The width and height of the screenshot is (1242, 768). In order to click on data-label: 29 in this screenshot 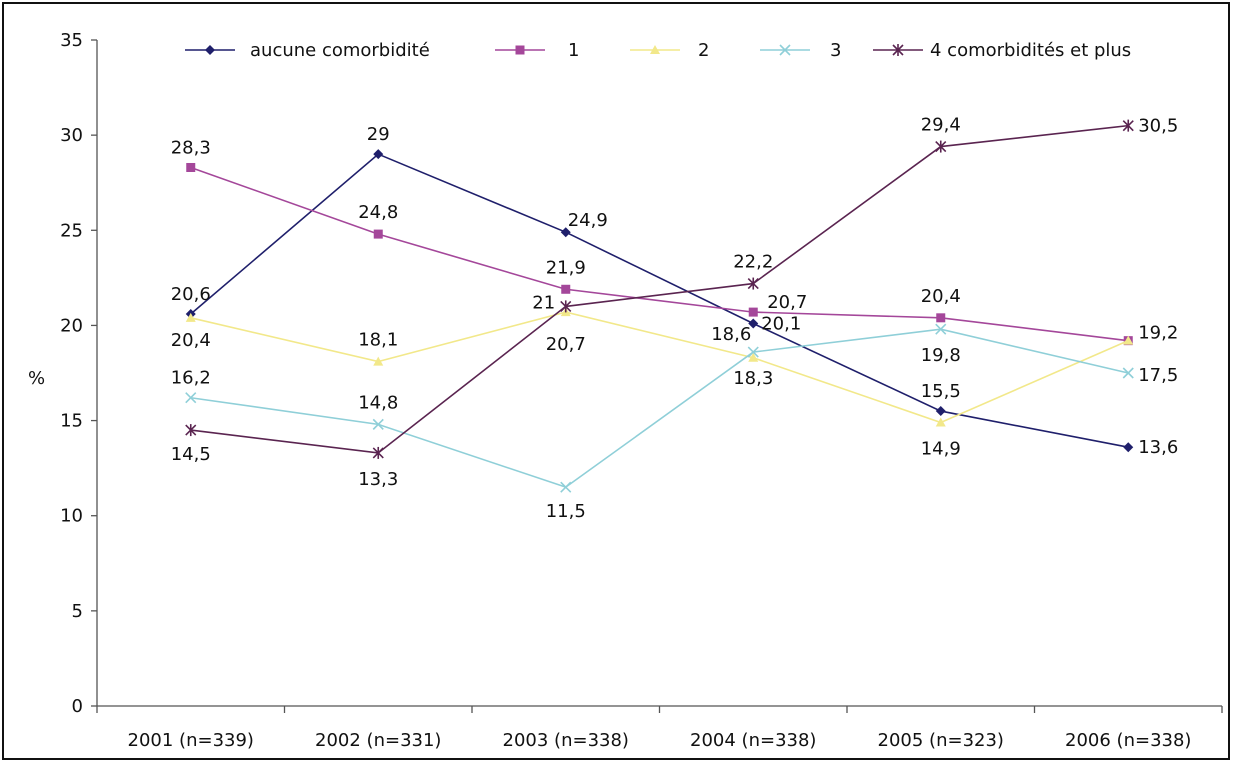, I will do `click(378, 134)`.